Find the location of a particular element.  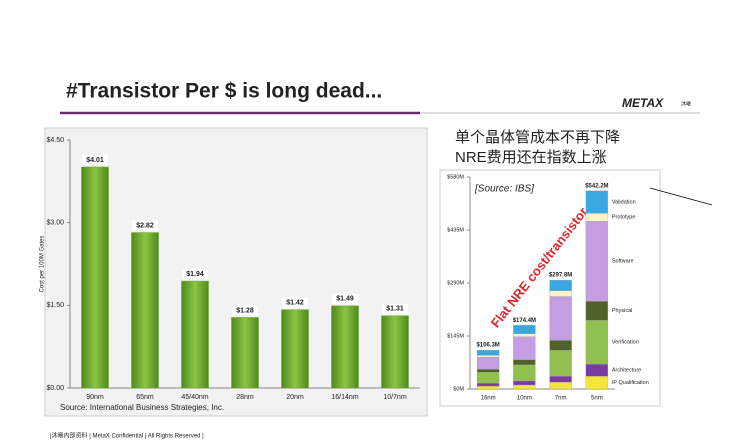

x-tick-label: 20nm is located at coordinates (295, 397).